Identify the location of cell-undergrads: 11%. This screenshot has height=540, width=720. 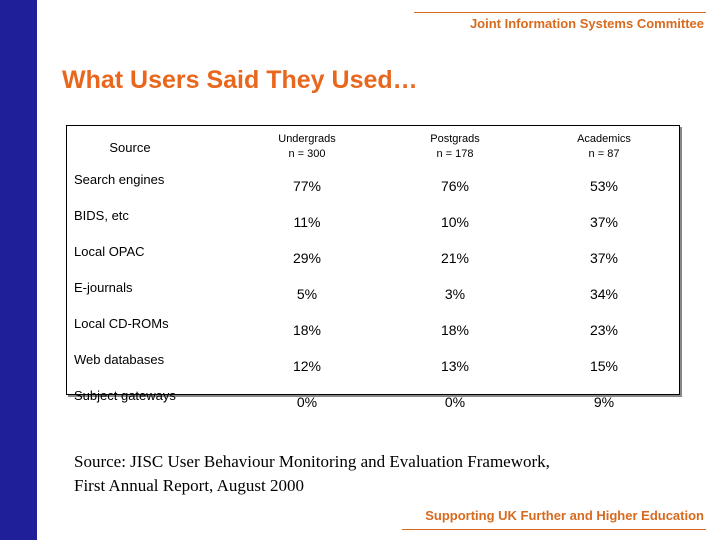
(307, 222).